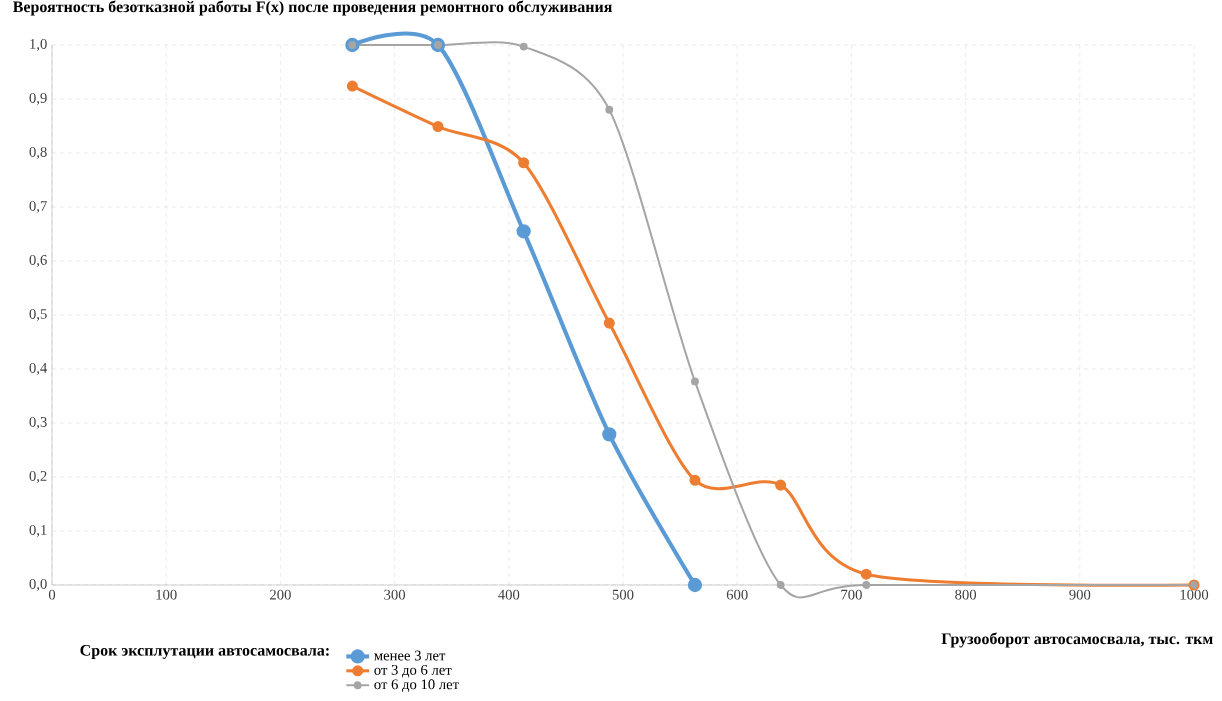  What do you see at coordinates (38, 207) in the screenshot?
I see `y-tick-label: 0,7` at bounding box center [38, 207].